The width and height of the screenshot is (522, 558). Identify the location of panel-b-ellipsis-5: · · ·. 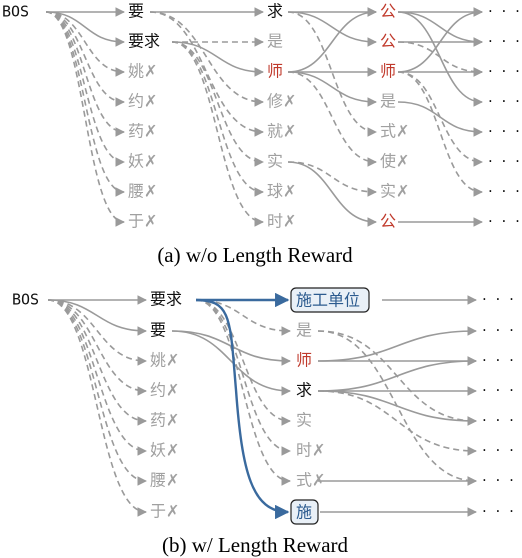
(499, 451).